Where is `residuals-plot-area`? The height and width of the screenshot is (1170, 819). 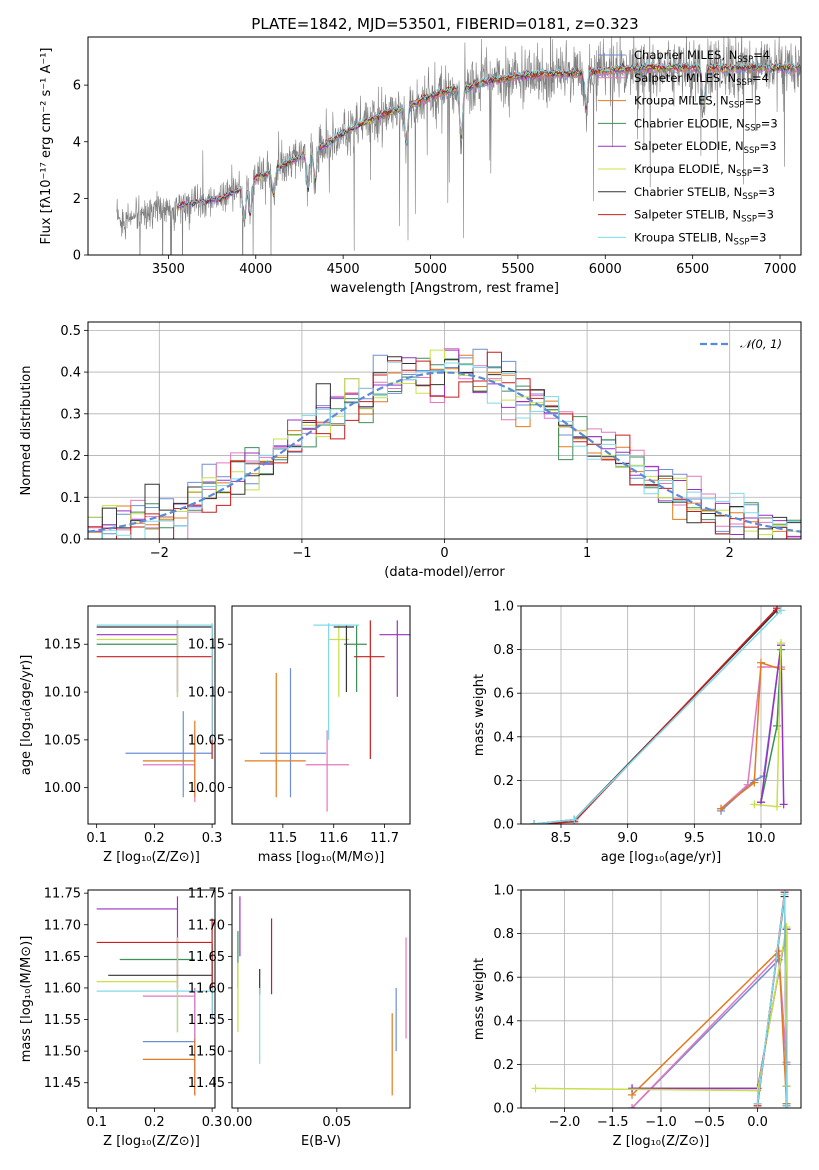
residuals-plot-area is located at coordinates (444, 443).